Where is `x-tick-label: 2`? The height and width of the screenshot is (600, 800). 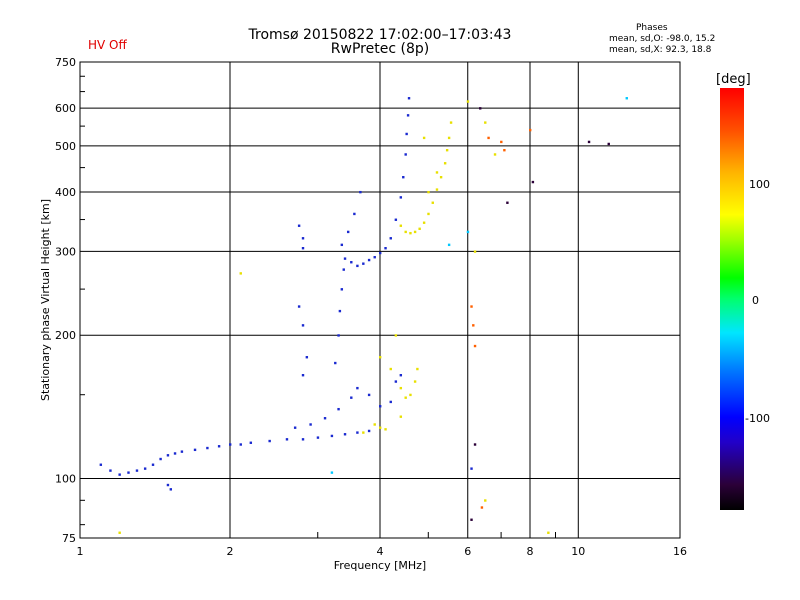
x-tick-label: 2 is located at coordinates (230, 551).